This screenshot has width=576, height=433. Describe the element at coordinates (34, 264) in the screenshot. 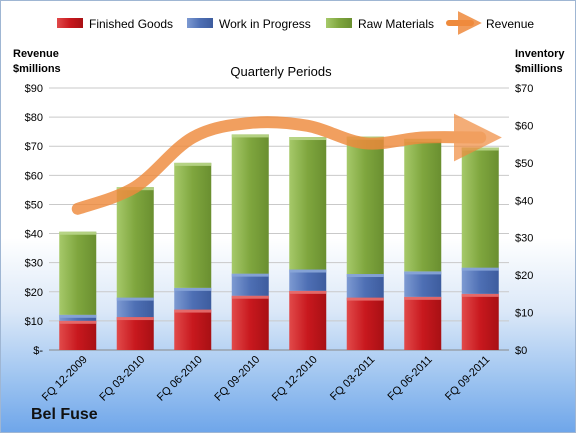

I see `left-tick-label: $30` at that location.